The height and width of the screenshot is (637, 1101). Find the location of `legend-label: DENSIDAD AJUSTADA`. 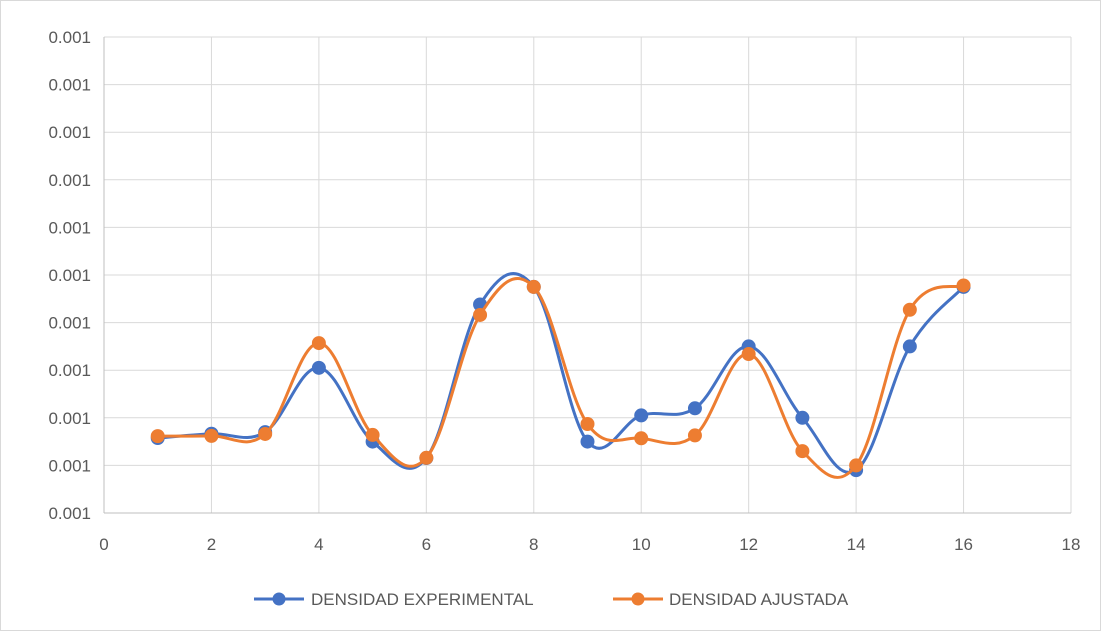

legend-label: DENSIDAD AJUSTADA is located at coordinates (759, 599).